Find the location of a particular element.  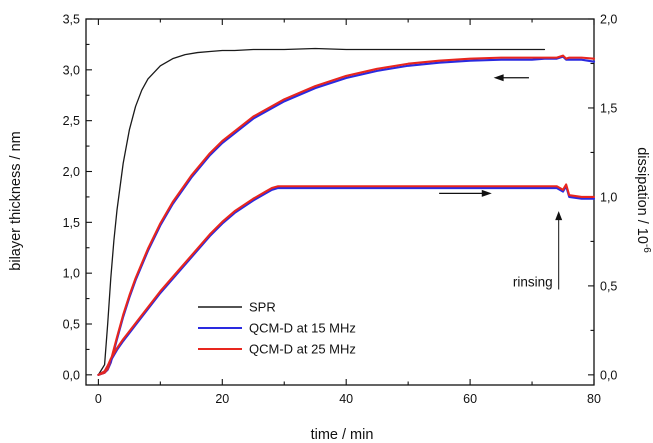

legend: SPR QCM-D at 15 MHz QCM-D at 25 MHz is located at coordinates (277, 328).